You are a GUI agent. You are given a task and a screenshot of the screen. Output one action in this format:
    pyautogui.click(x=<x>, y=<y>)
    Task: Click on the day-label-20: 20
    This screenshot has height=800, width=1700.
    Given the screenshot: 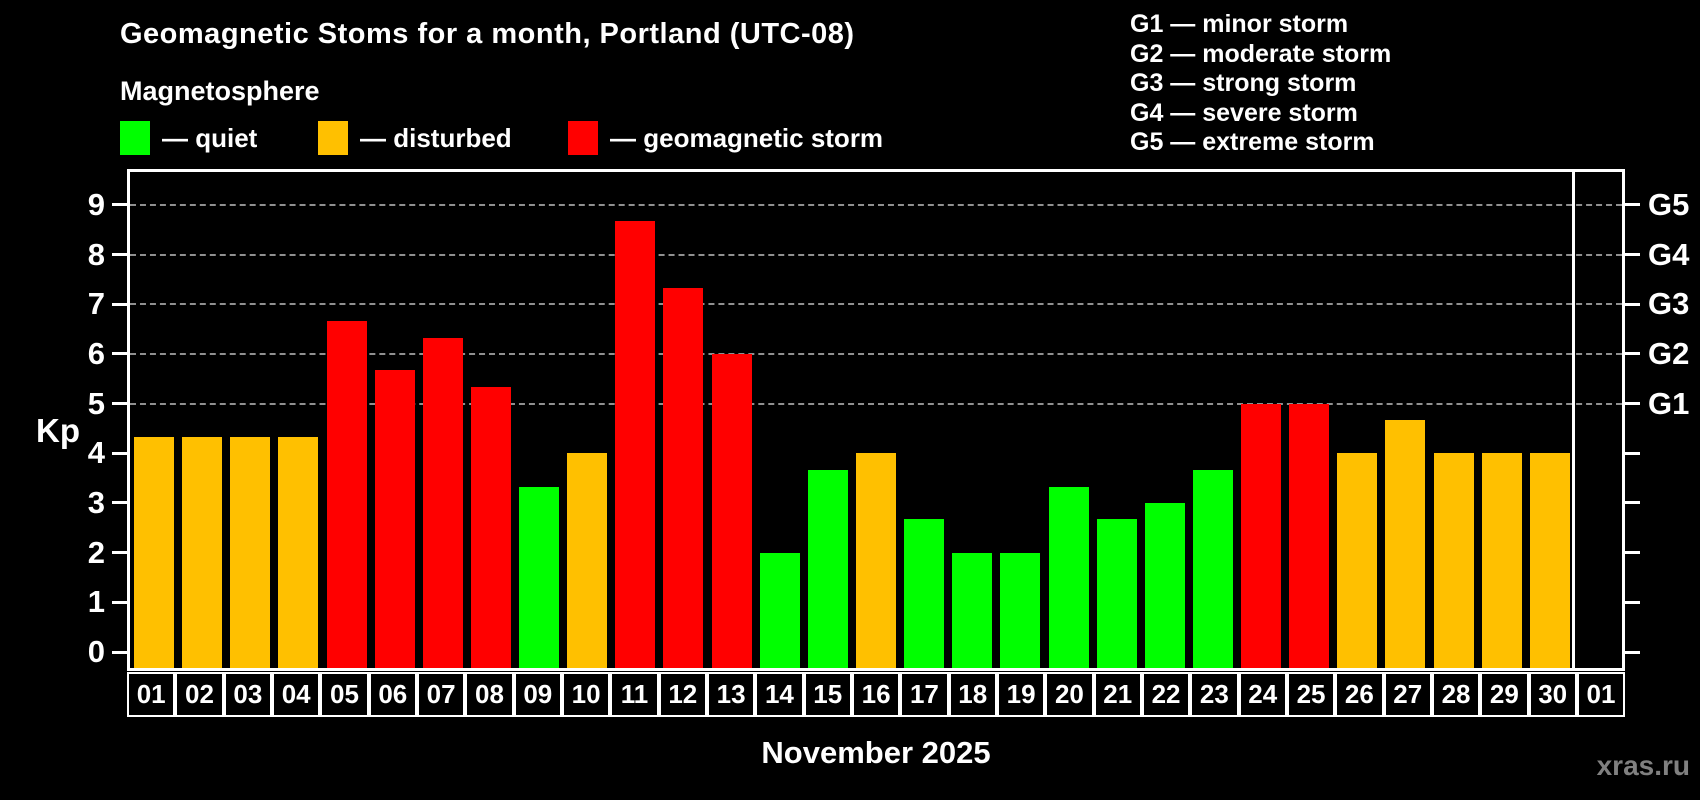 What is the action you would take?
    pyautogui.click(x=1069, y=694)
    